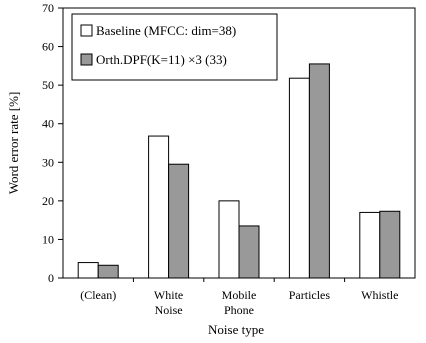 The width and height of the screenshot is (426, 343). I want to click on legend-box, so click(174, 47).